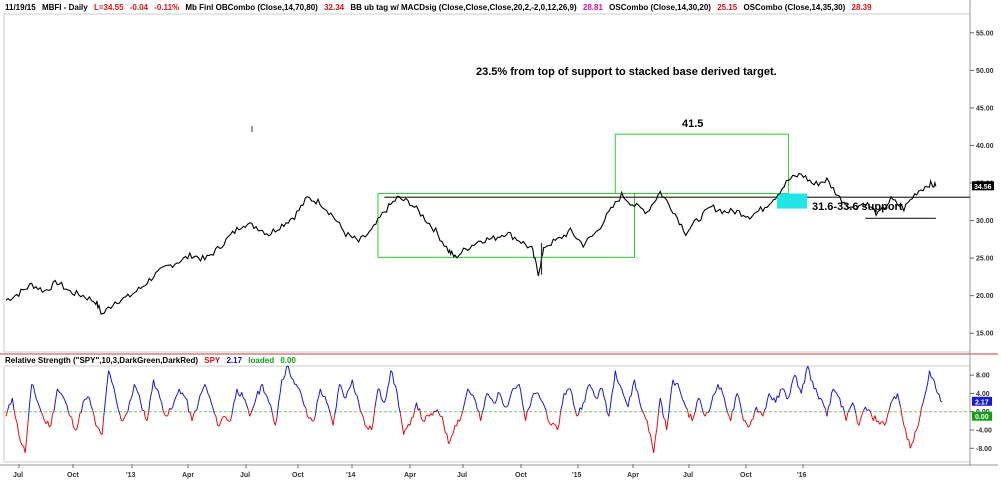  Describe the element at coordinates (984, 431) in the screenshot. I see `rs-y-tick-label: -4.00` at that location.